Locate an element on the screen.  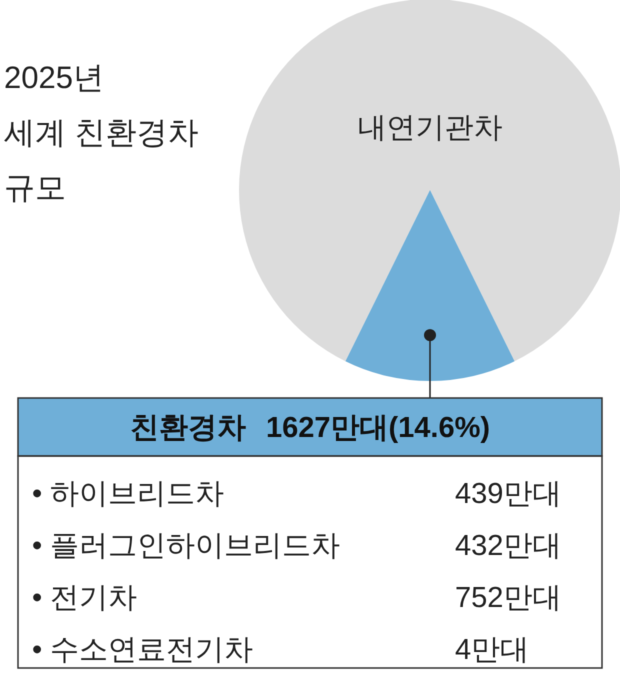
data-label: 1627만대(14.6%) is located at coordinates (378, 428).